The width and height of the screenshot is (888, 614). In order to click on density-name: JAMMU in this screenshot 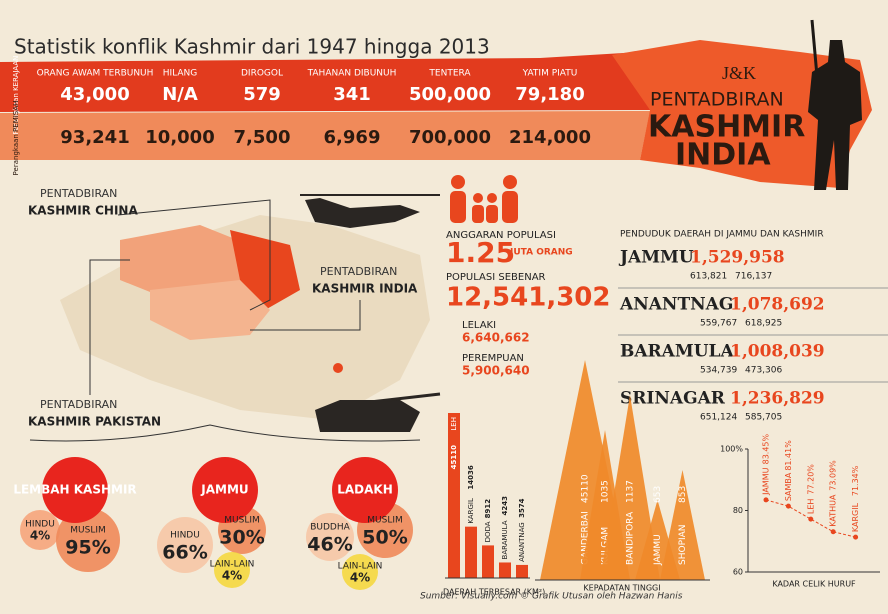, I will do `click(658, 550)`.